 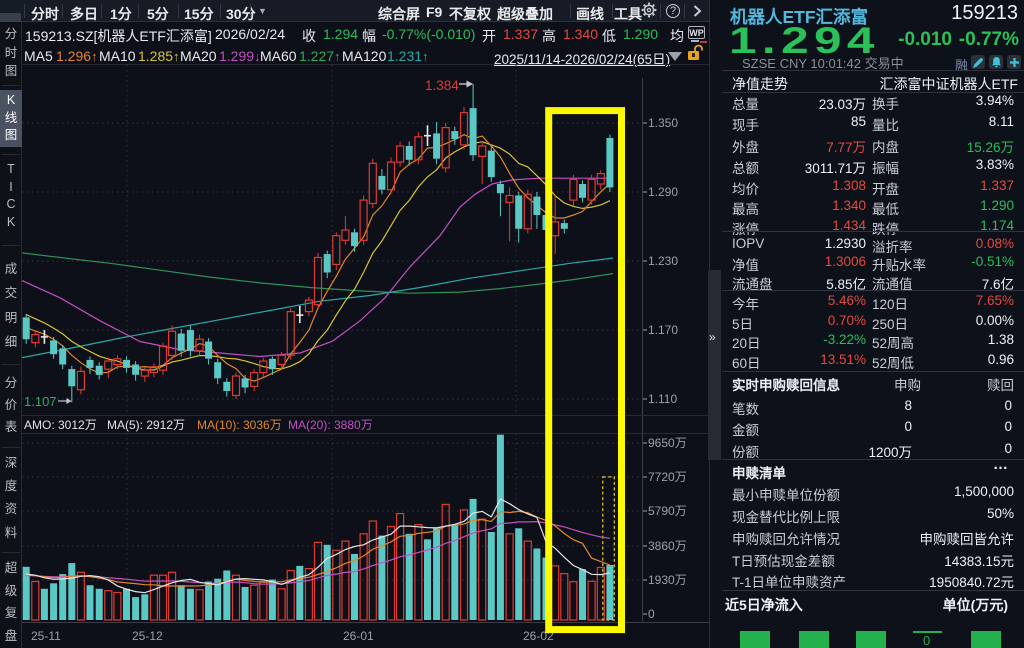 What do you see at coordinates (146, 425) in the screenshot?
I see `svg-text: MA(5): 2912万` at bounding box center [146, 425].